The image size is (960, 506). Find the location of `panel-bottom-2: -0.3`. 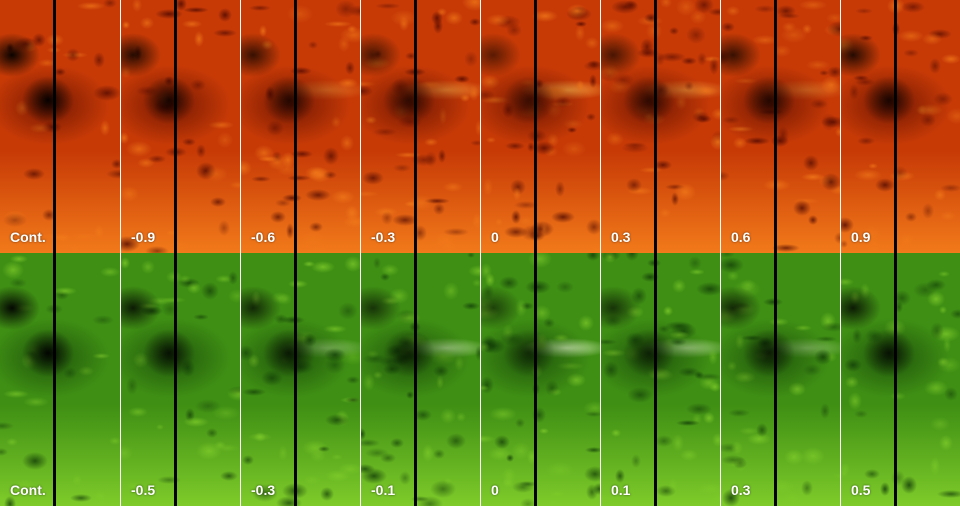

panel-bottom-2: -0.3 is located at coordinates (300, 379).